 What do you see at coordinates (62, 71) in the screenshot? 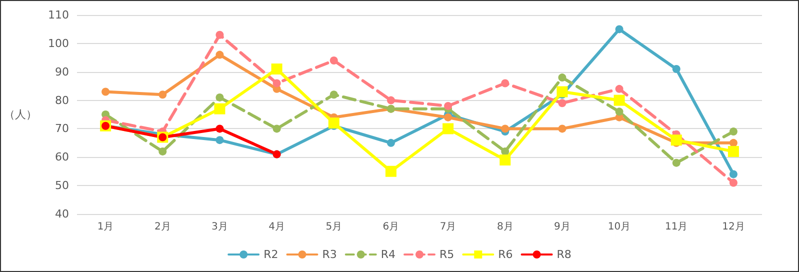
I see `y-tick-label: 90` at bounding box center [62, 71].